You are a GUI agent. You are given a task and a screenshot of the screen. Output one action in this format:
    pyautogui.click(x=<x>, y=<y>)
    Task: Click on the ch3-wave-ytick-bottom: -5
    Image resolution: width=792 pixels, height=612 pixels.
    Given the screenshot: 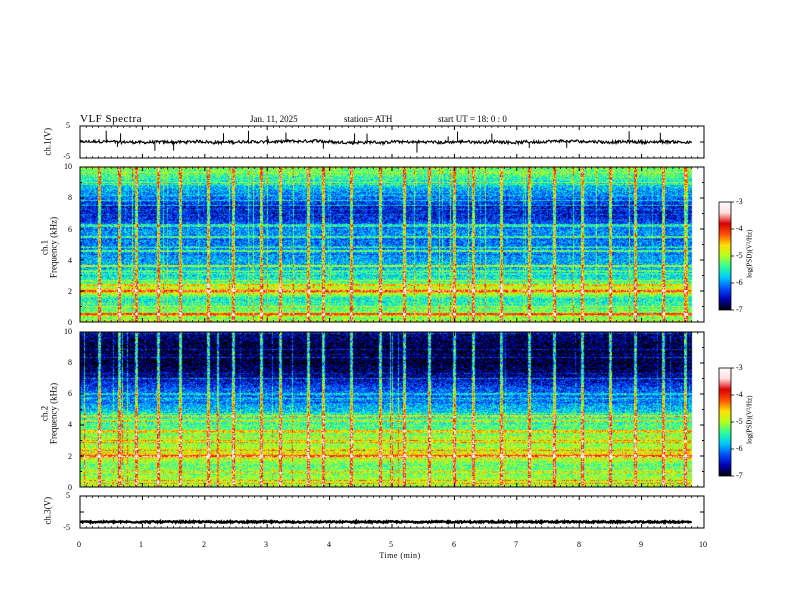 What is the action you would take?
    pyautogui.click(x=66, y=527)
    